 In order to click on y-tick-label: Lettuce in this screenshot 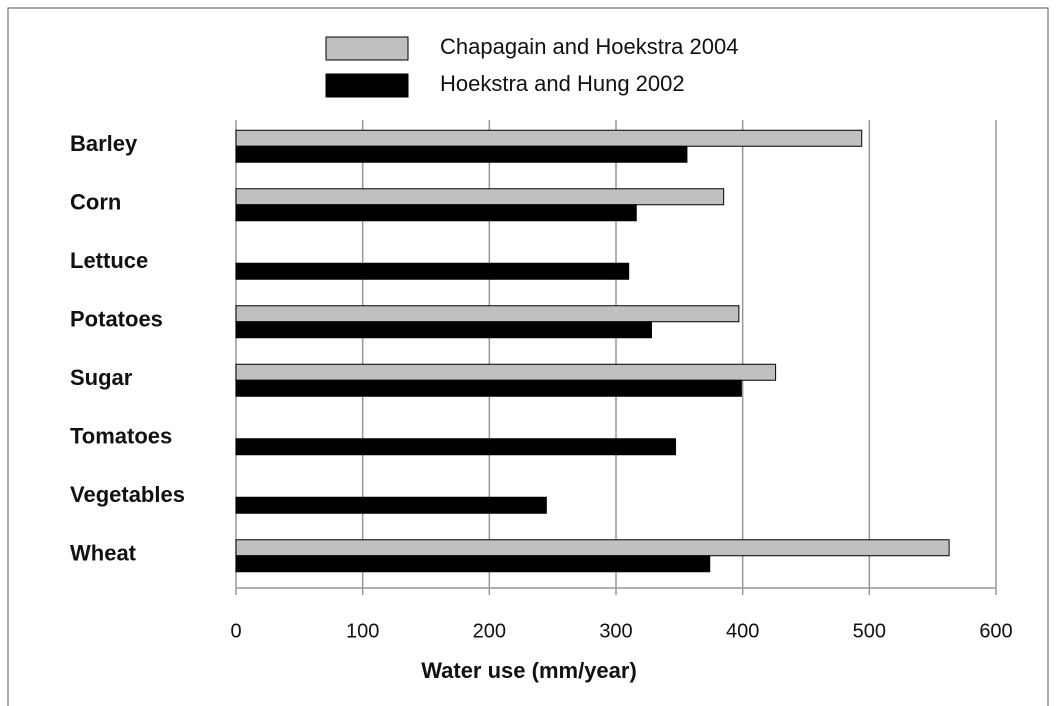, I will do `click(109, 260)`.